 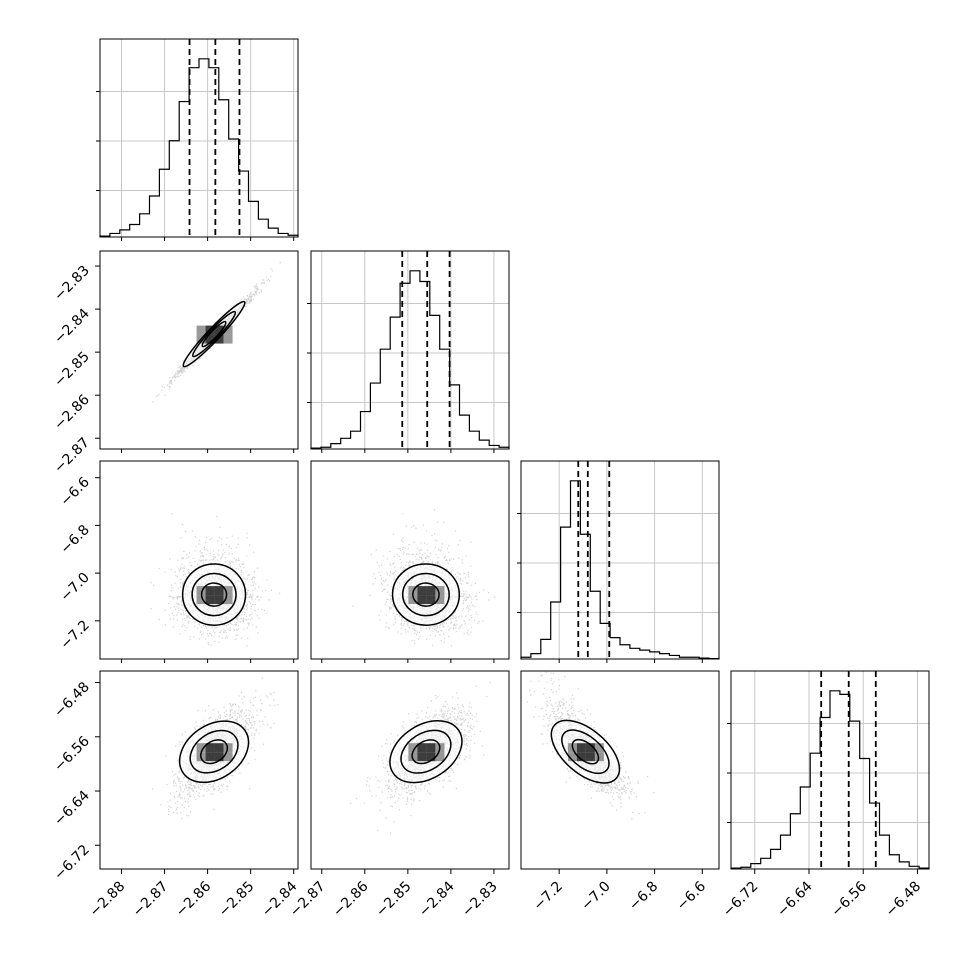 I want to click on y-tick-label: −2.84, so click(x=72, y=327).